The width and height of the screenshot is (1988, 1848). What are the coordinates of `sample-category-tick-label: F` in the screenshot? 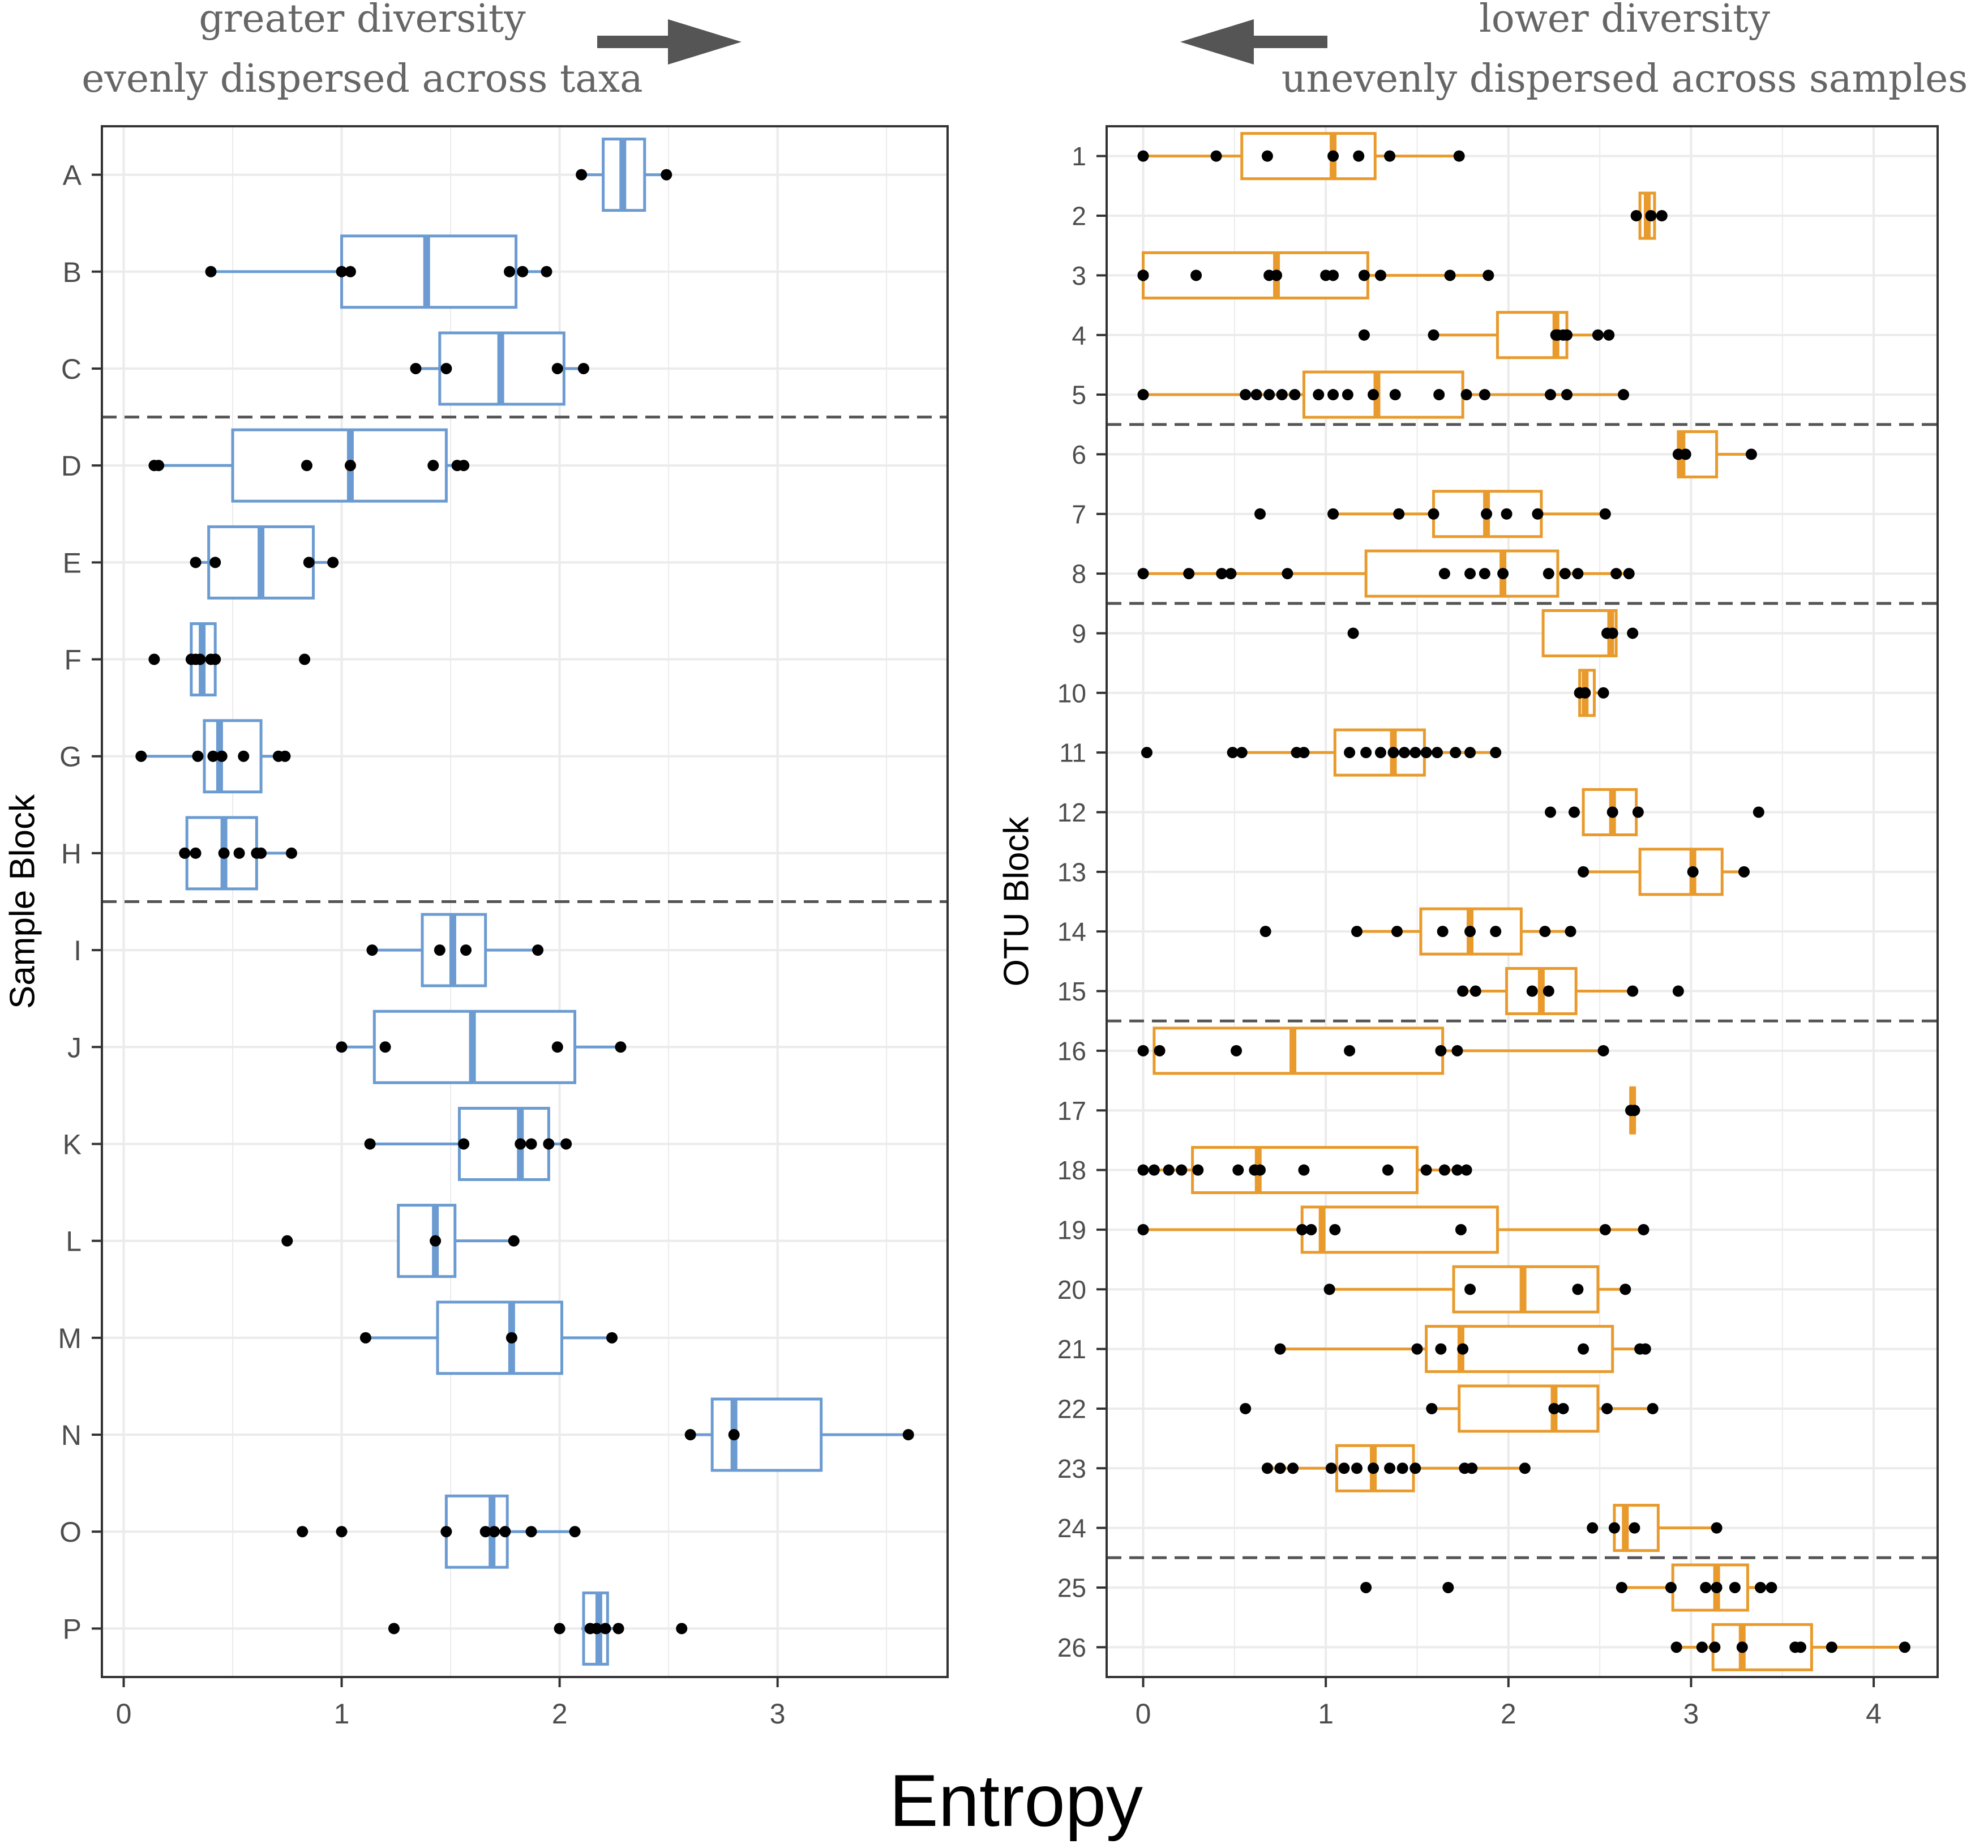 It's located at (73, 660).